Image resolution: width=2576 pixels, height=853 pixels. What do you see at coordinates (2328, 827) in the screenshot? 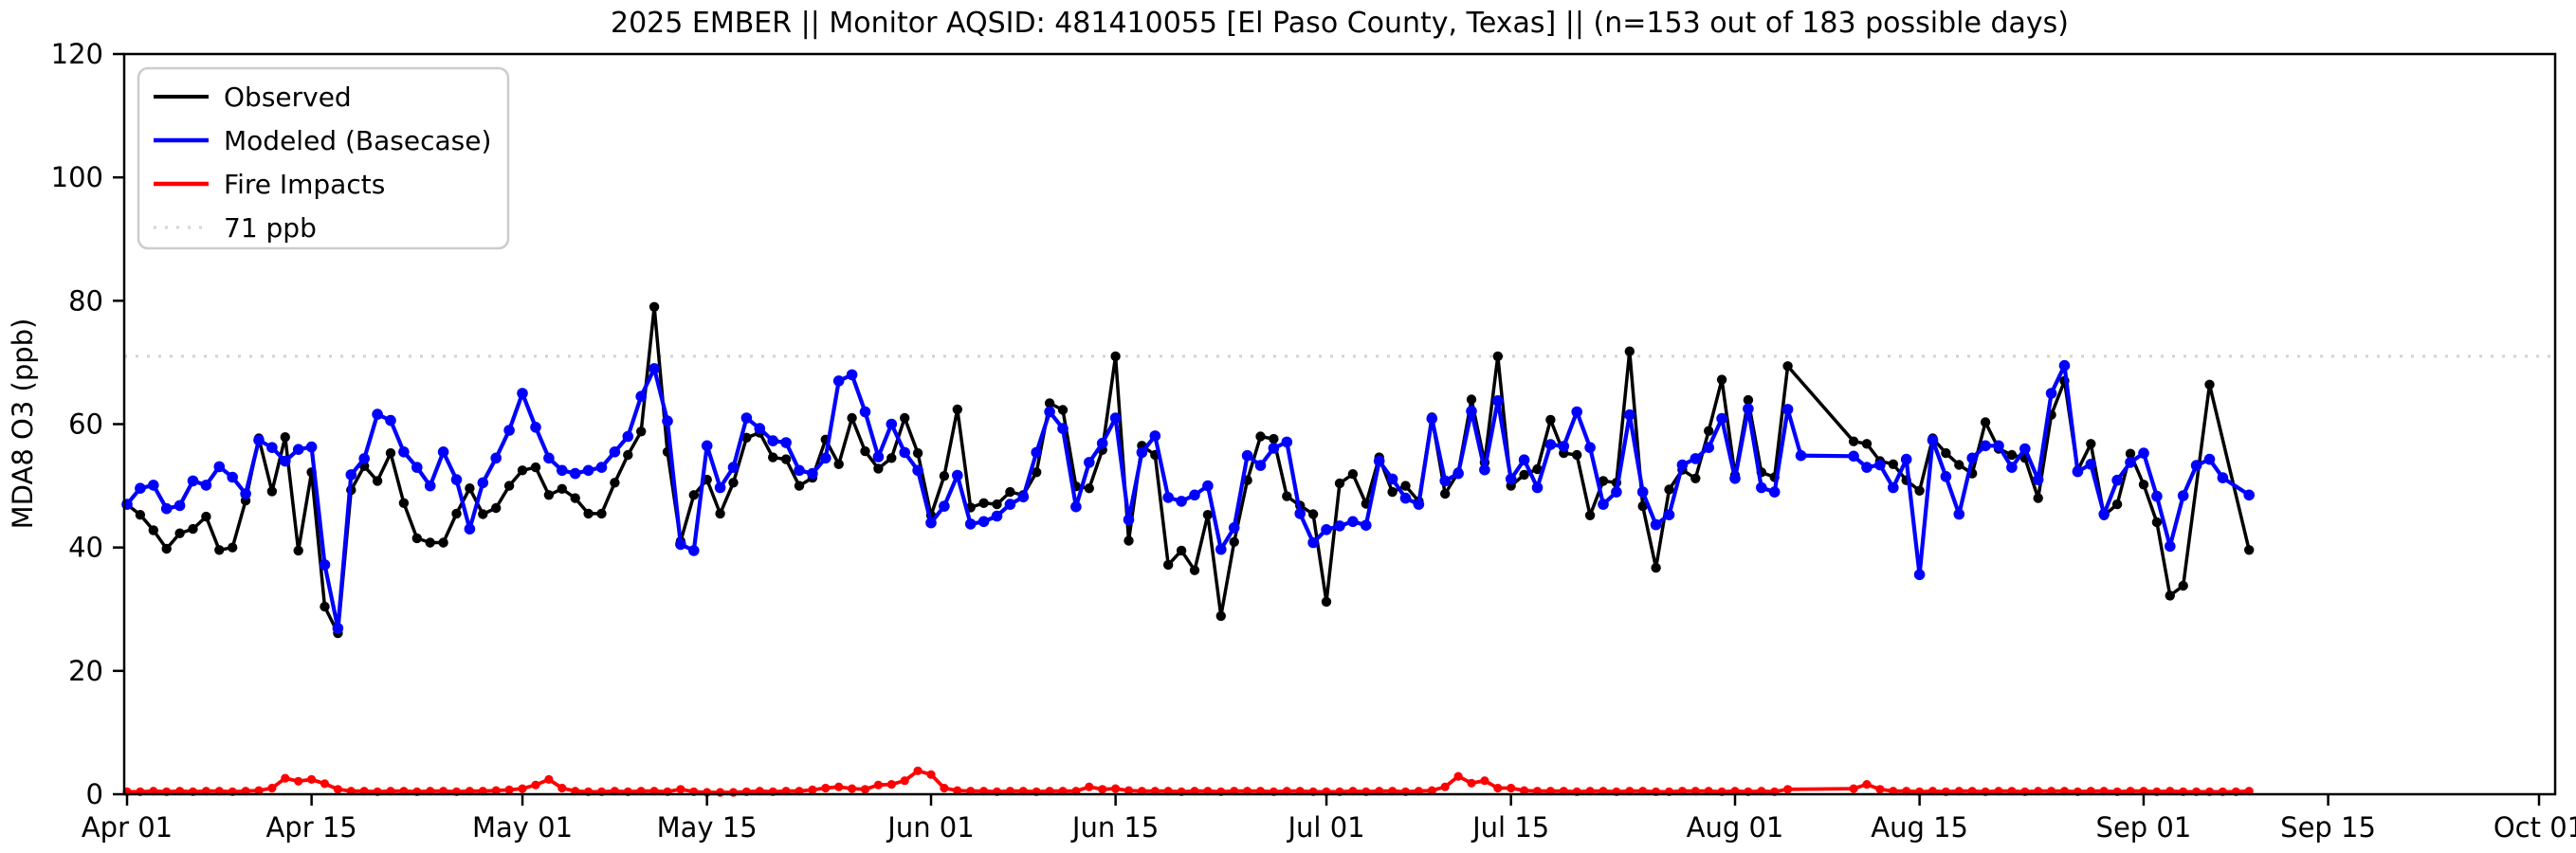
I see `x-tick-label: Sep 15` at bounding box center [2328, 827].